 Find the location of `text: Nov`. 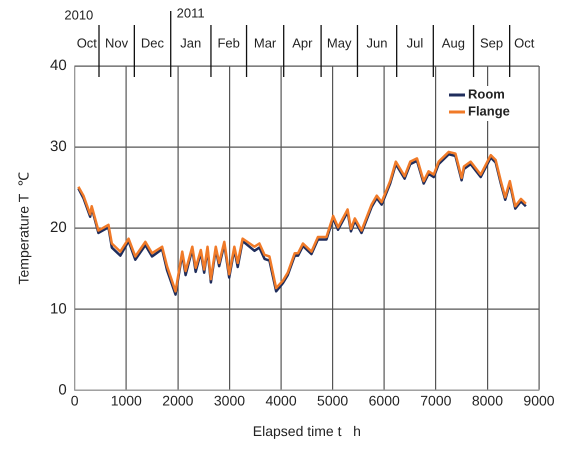

text: Nov is located at coordinates (117, 43).